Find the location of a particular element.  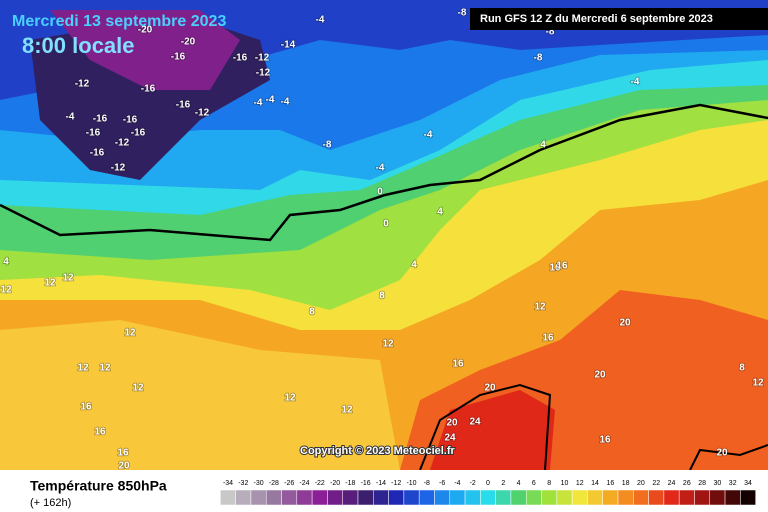

scale-label: -20 is located at coordinates (335, 483).